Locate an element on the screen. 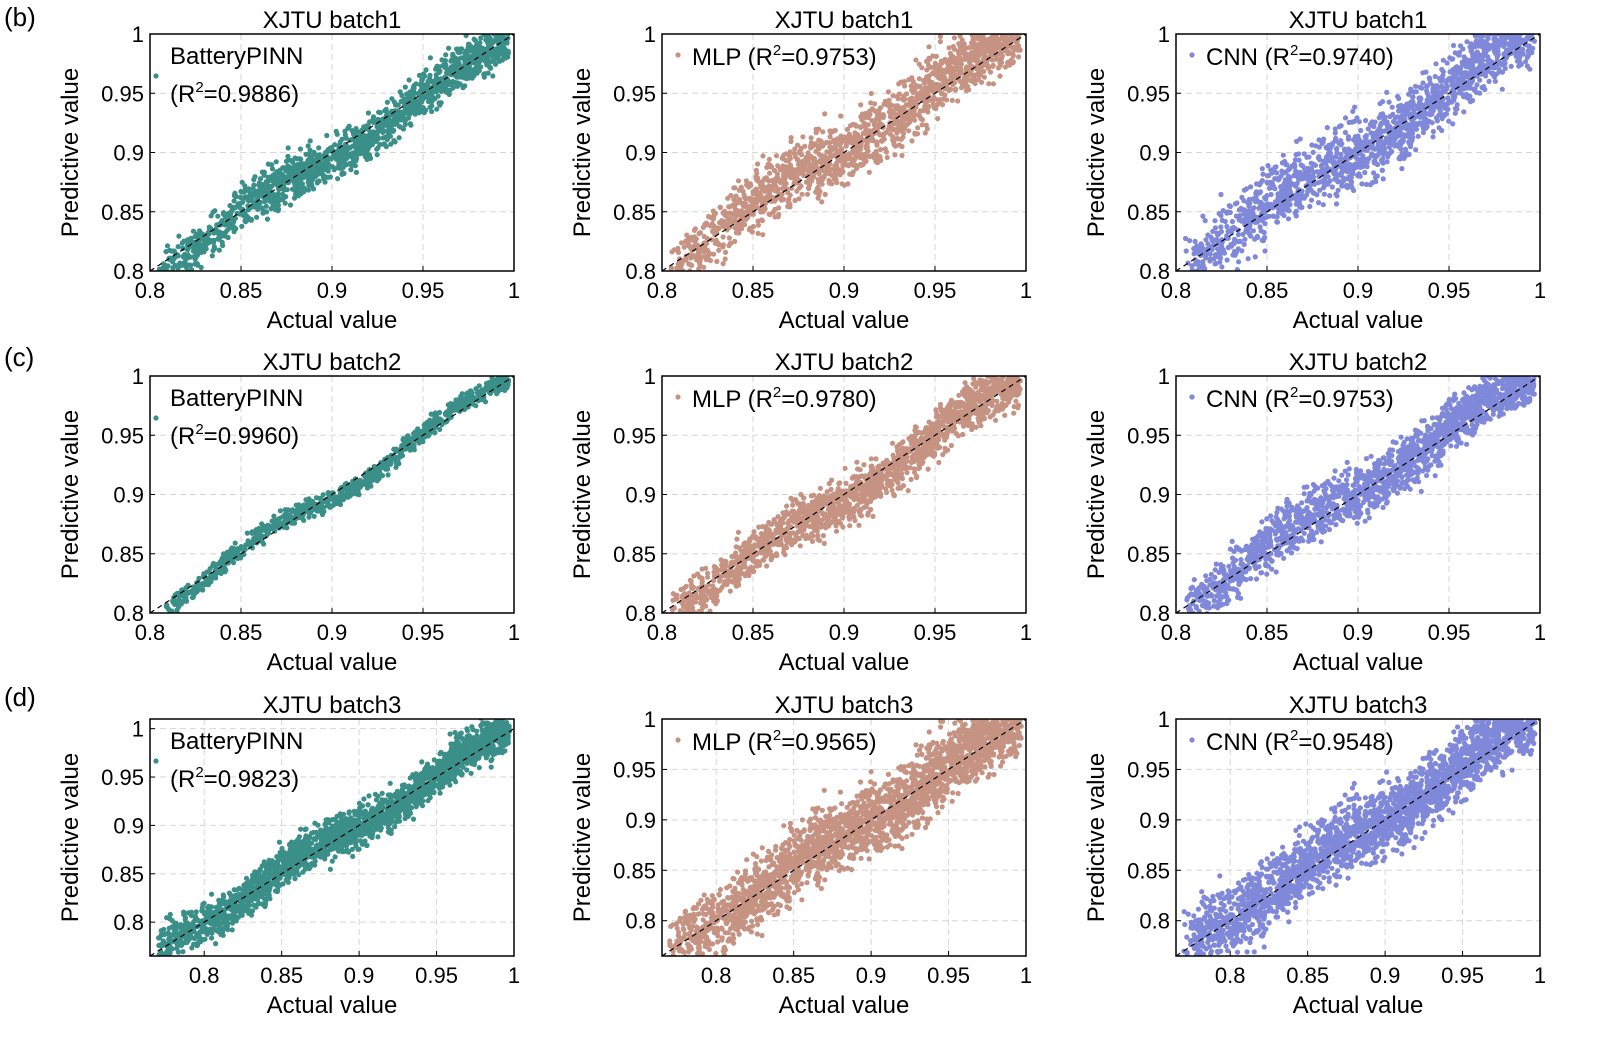  identity-line is located at coordinates (332, 152).